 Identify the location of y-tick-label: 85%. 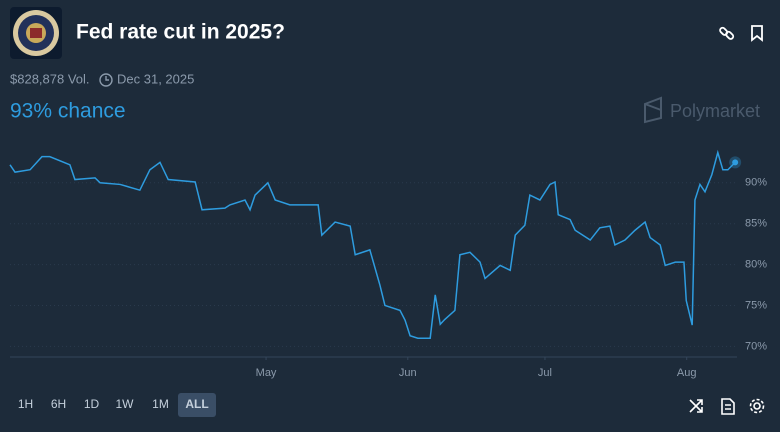
(756, 224).